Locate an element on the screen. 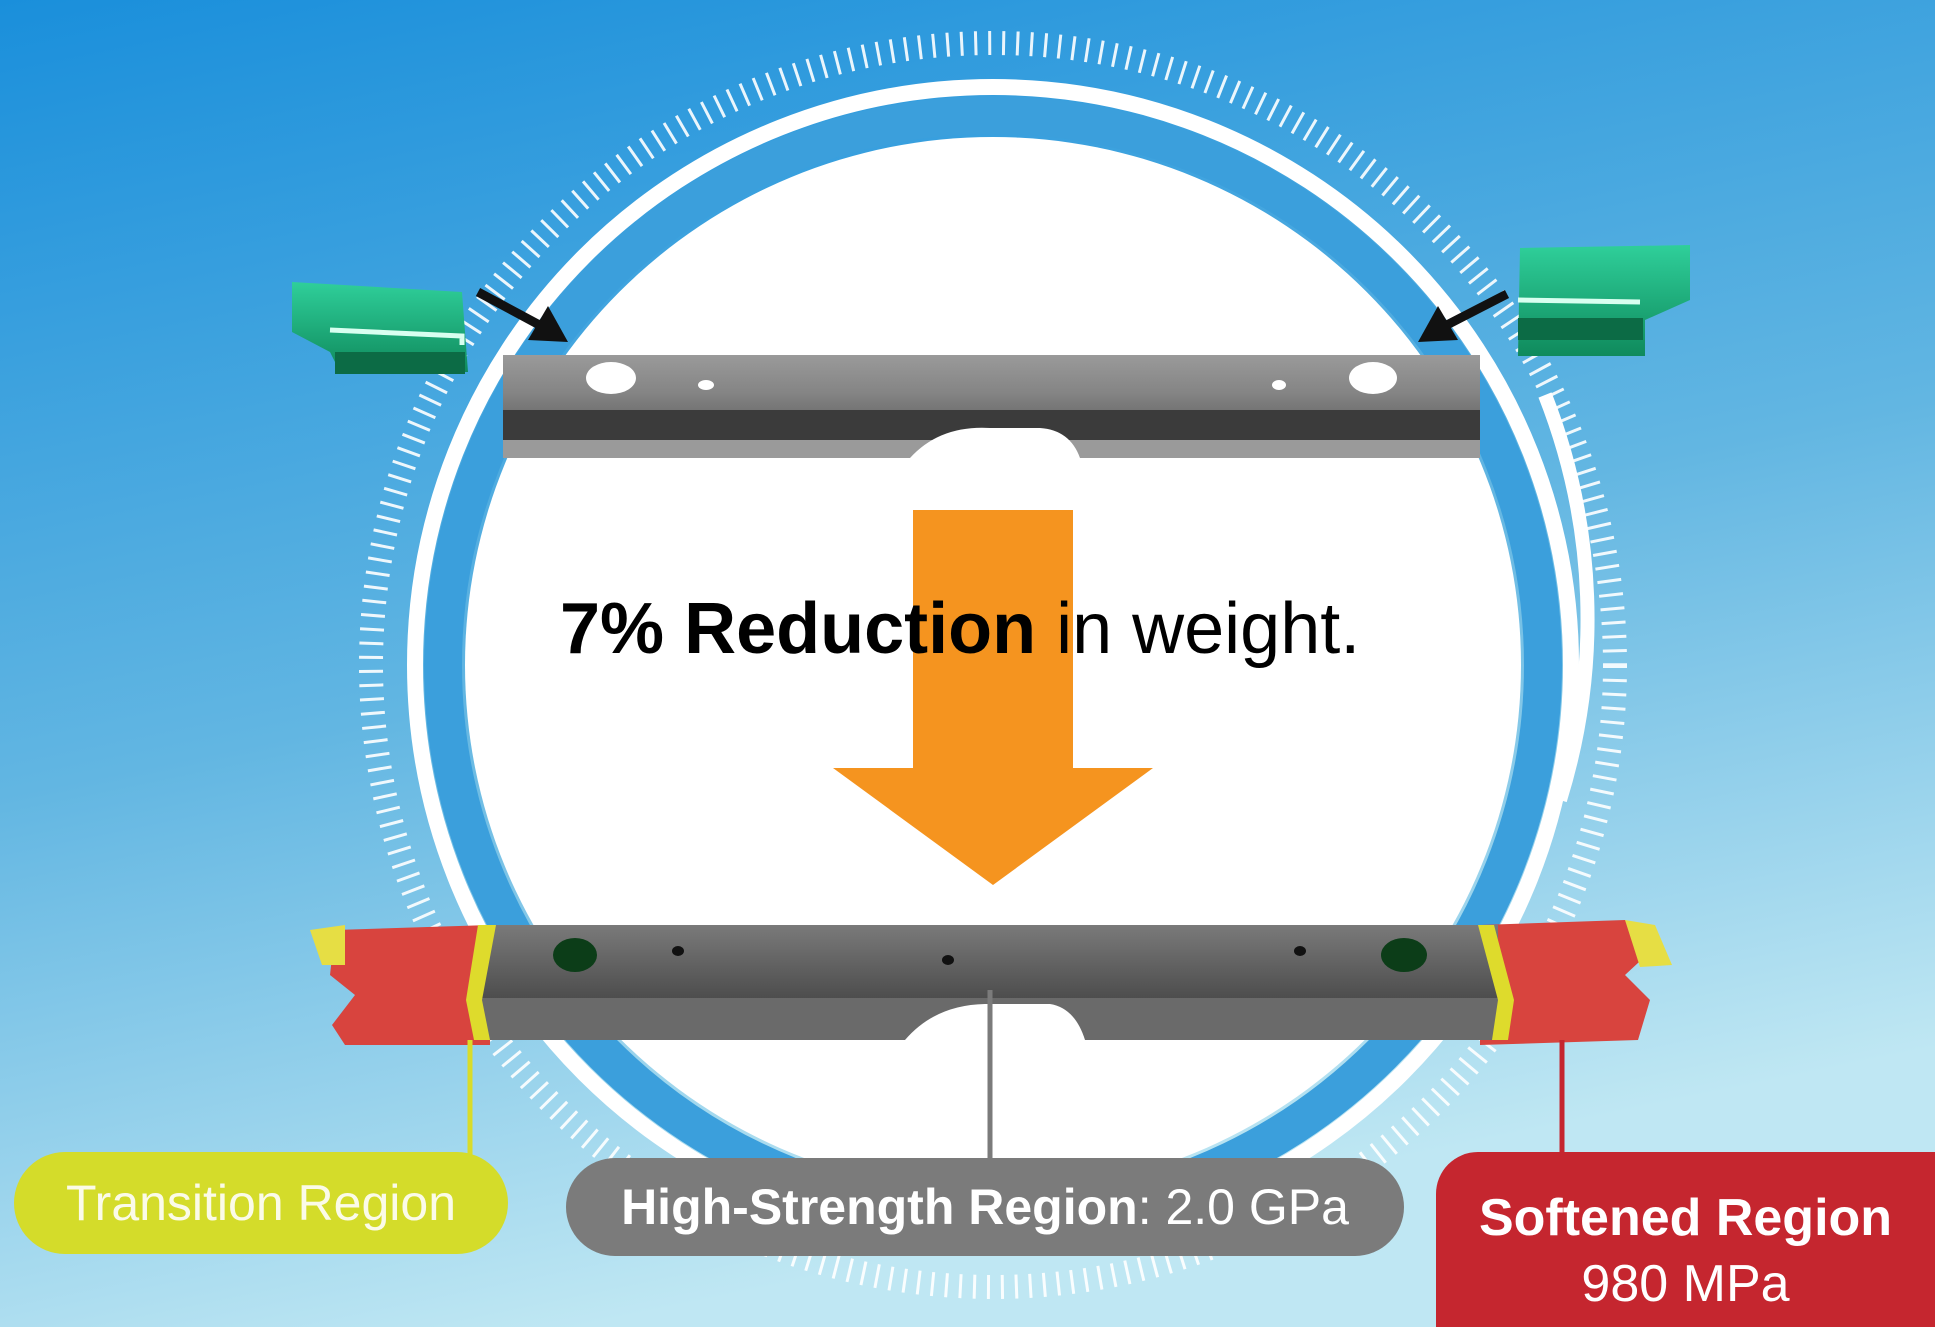  down-arrow is located at coordinates (993, 697).